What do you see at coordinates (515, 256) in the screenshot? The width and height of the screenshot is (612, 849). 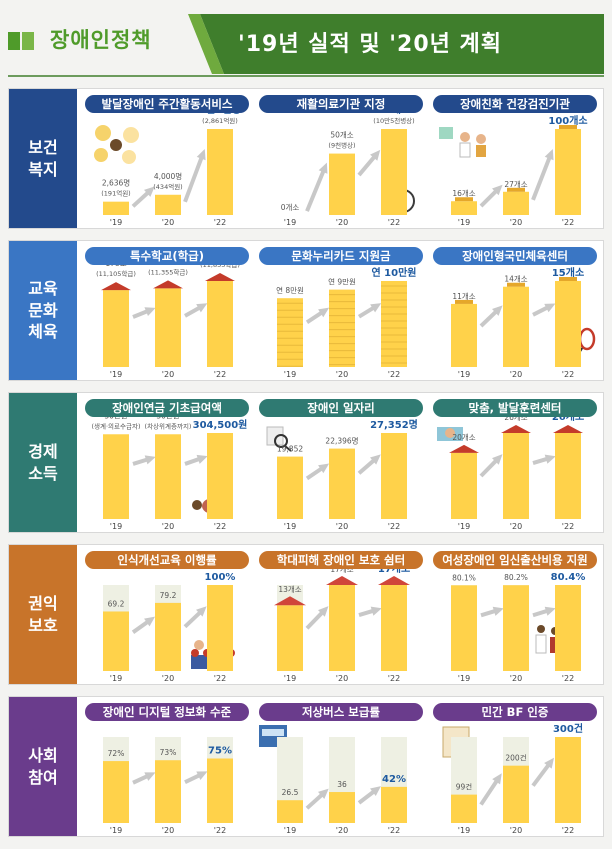 I see `chart-title: 장애인형국민체육센터` at bounding box center [515, 256].